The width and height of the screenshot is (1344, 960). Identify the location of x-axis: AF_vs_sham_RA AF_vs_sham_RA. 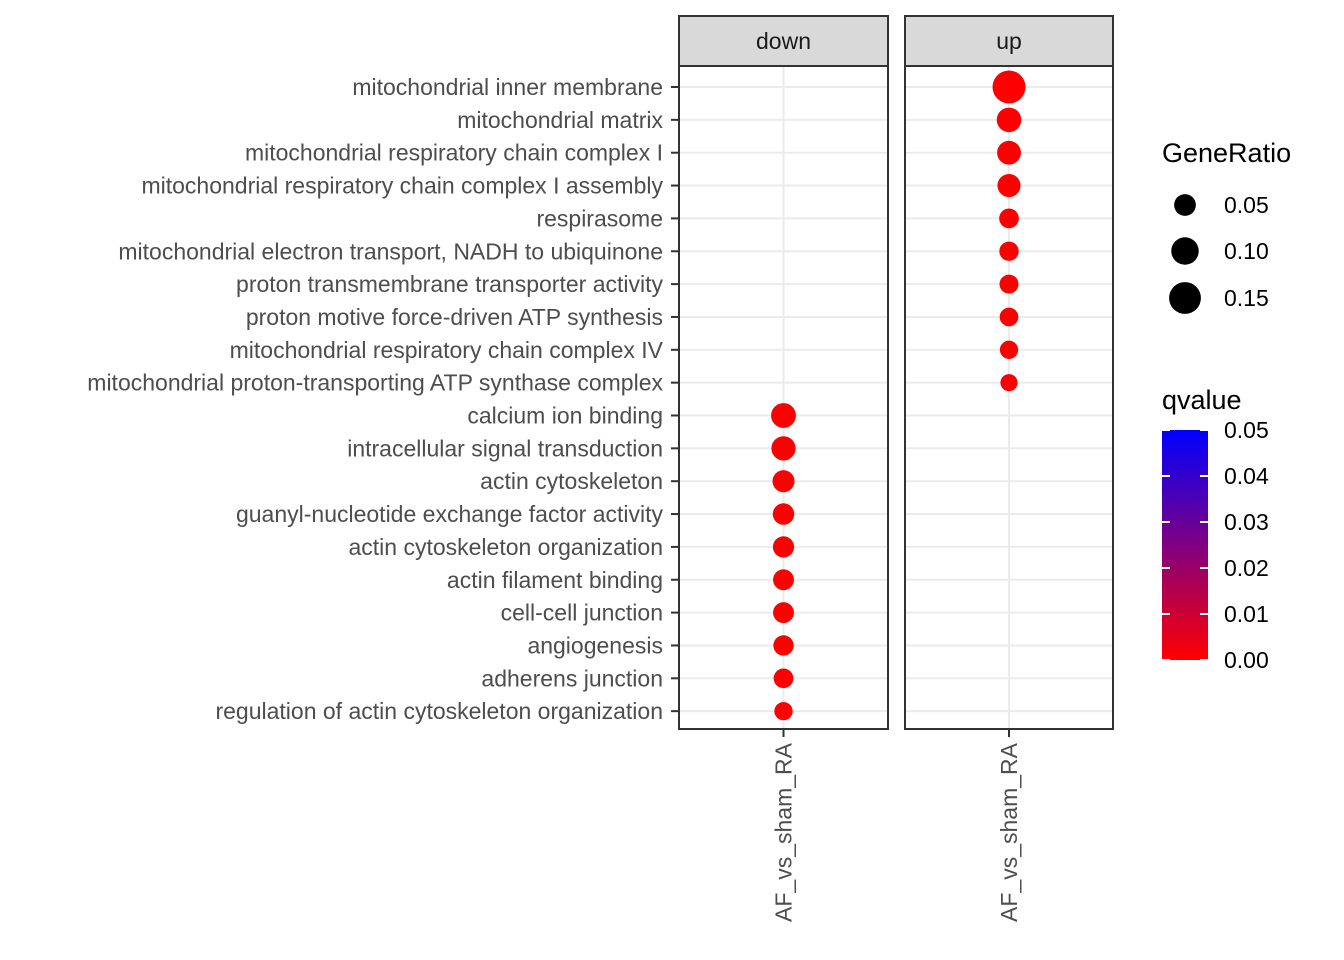
(896, 825).